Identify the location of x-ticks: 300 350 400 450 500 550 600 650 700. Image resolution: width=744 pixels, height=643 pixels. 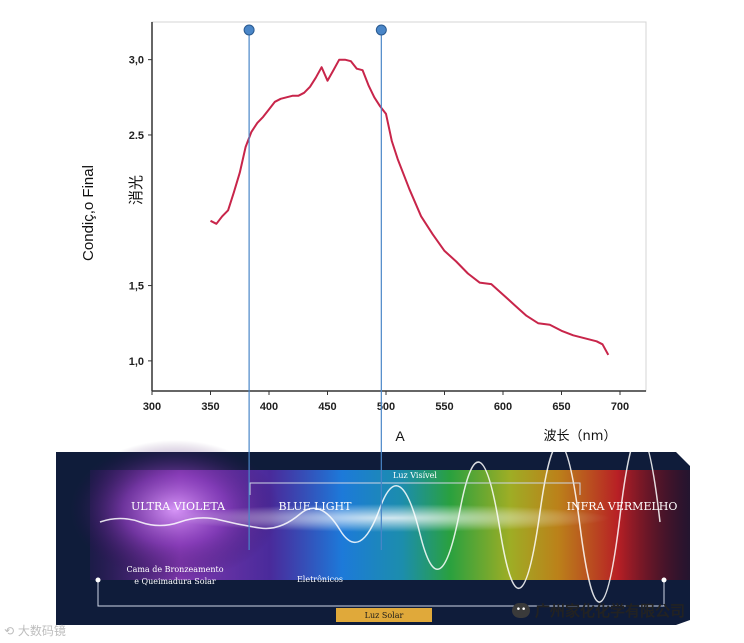
(386, 402).